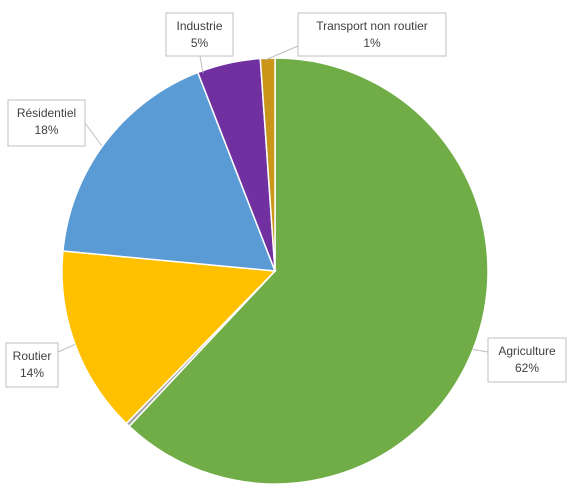  I want to click on pie-slice-routier, so click(169, 337).